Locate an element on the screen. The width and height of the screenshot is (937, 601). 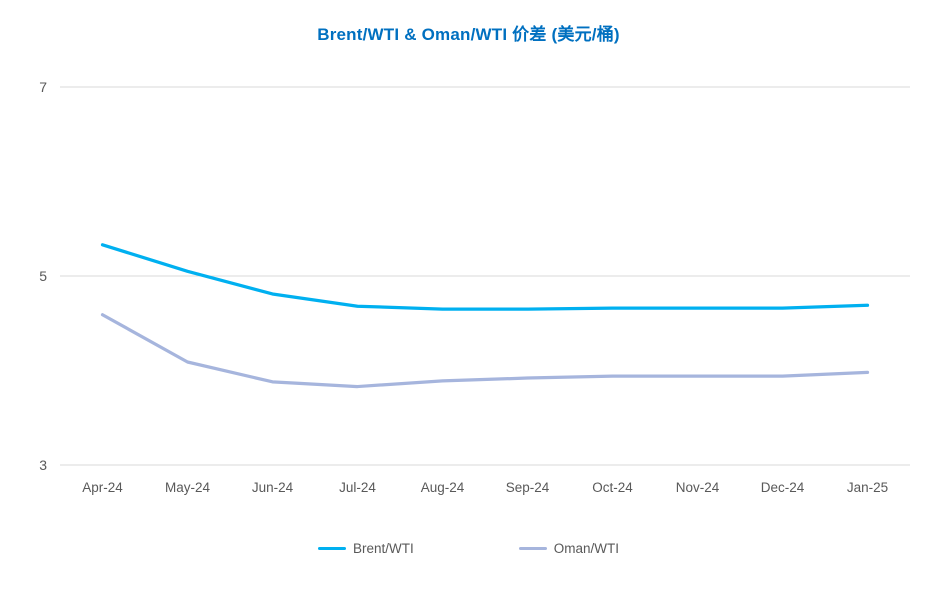
chart-title: Brent/WTI & Oman/WTI 价差 (美元/桶) is located at coordinates (468, 34).